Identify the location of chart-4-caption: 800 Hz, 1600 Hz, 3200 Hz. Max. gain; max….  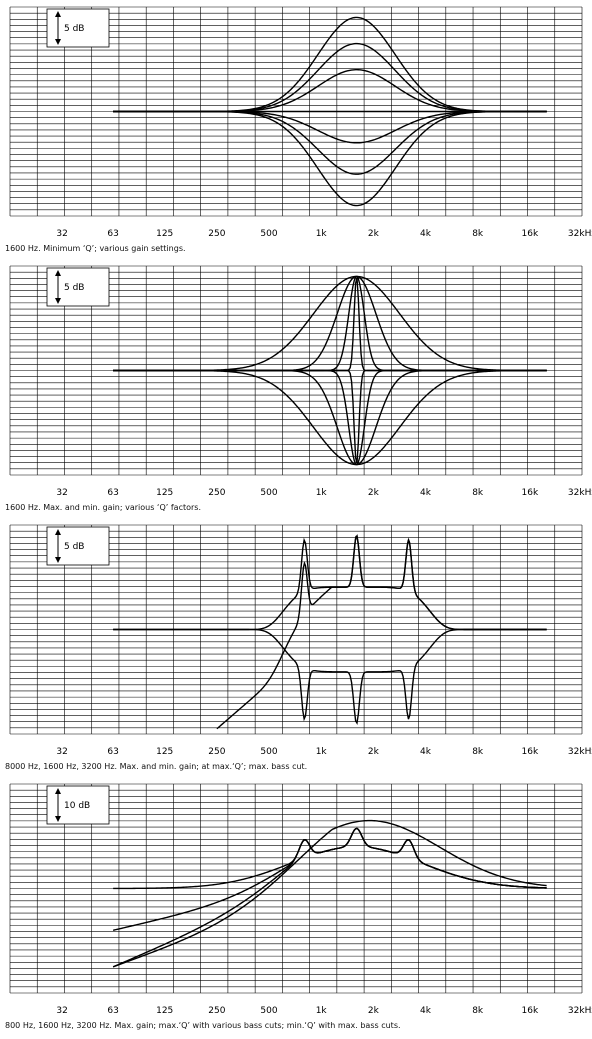
(203, 1025).